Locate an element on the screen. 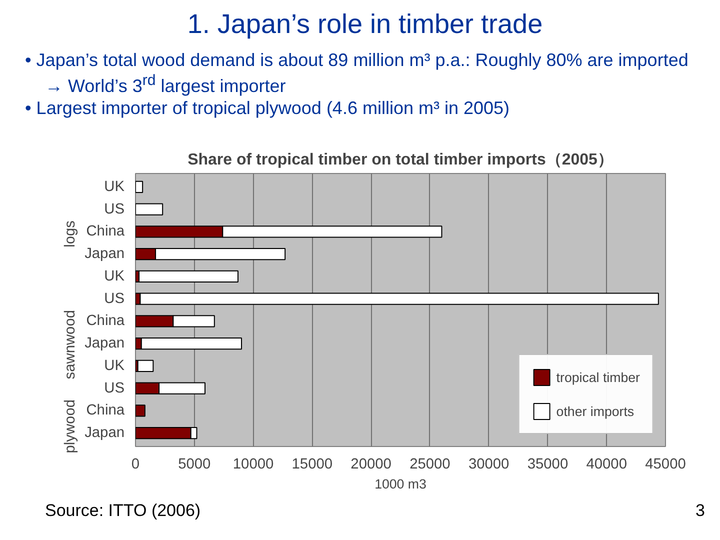 Image resolution: width=720 pixels, height=540 pixels. x-tick-label: 10000 is located at coordinates (253, 464).